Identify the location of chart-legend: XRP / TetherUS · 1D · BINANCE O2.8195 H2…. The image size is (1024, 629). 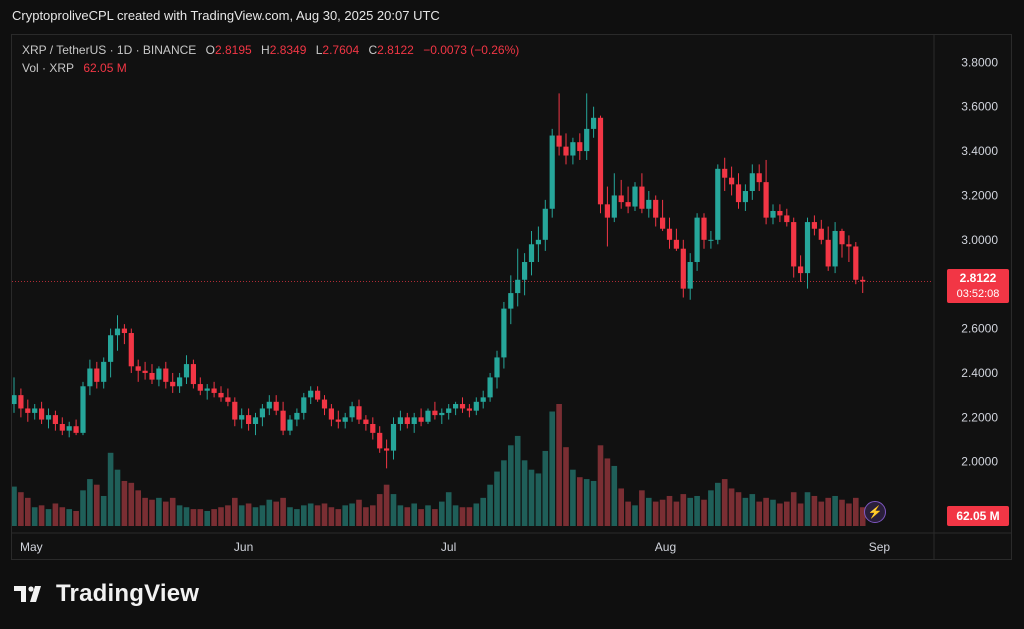
(270, 59).